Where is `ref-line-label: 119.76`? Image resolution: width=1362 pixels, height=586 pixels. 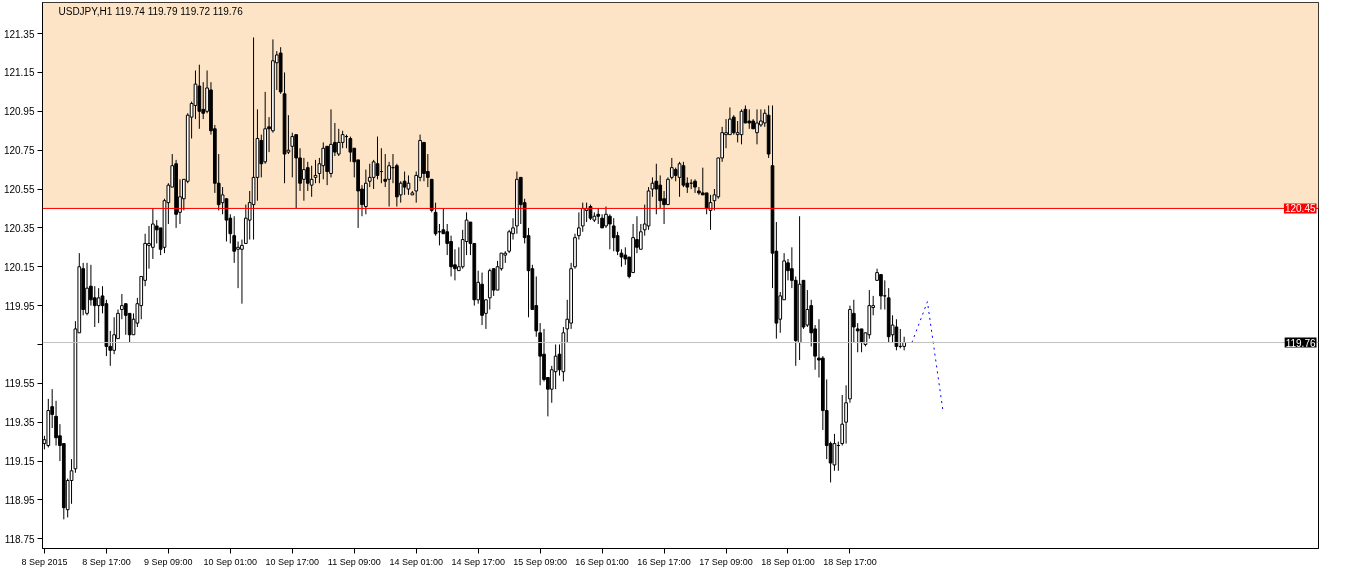 ref-line-label: 119.76 is located at coordinates (1300, 343).